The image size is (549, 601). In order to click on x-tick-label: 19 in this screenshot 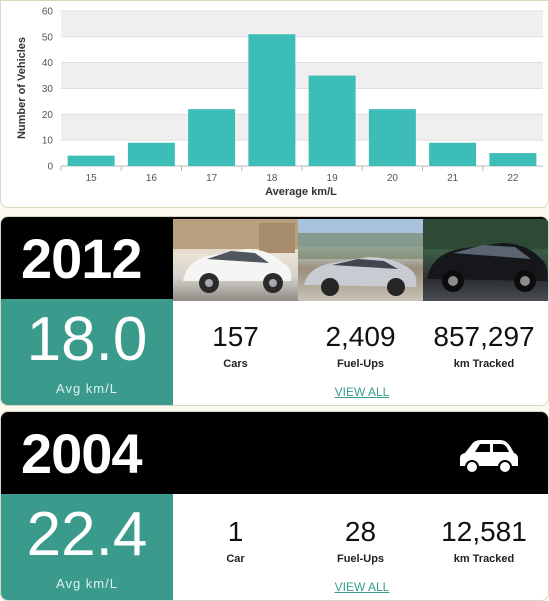, I will do `click(333, 178)`.